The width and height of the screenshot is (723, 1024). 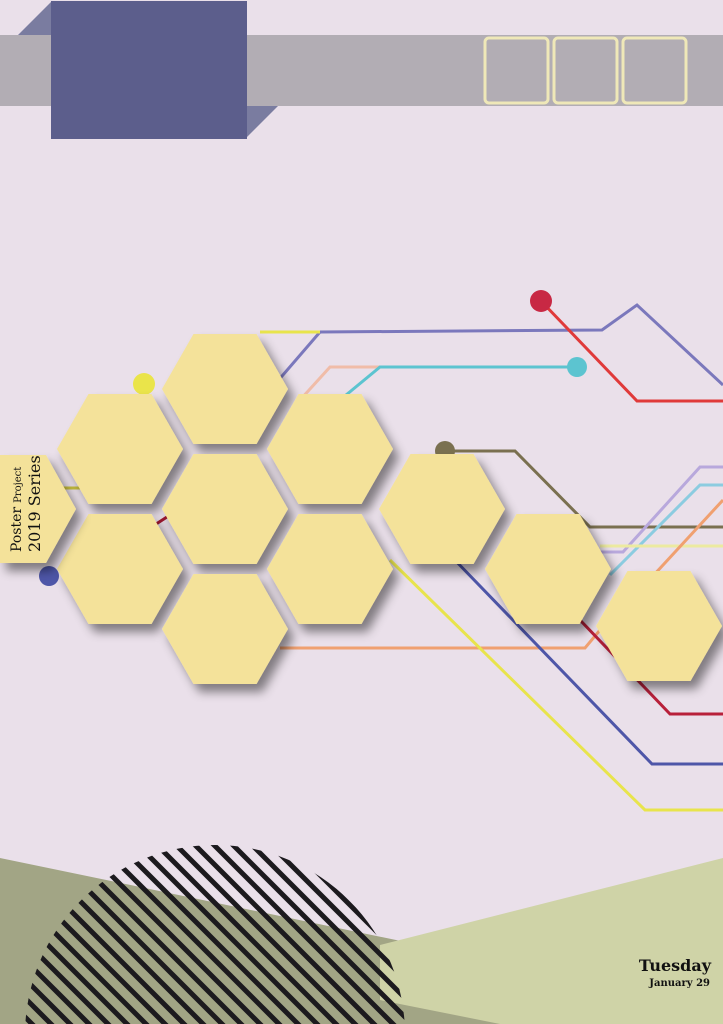 I want to click on date-day: Tuesday, so click(x=675, y=965).